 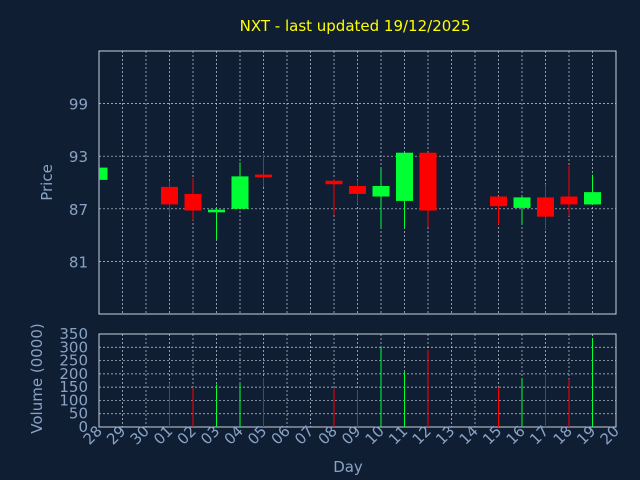 What do you see at coordinates (445, 435) in the screenshot?
I see `x-tick-label: 13` at bounding box center [445, 435].